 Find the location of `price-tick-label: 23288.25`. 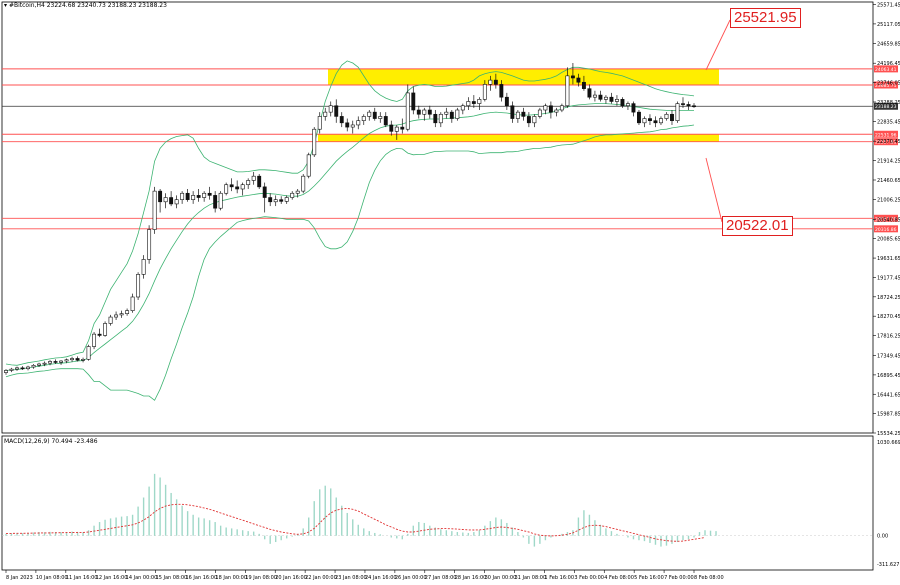

price-tick-label: 23288.25 is located at coordinates (888, 103).